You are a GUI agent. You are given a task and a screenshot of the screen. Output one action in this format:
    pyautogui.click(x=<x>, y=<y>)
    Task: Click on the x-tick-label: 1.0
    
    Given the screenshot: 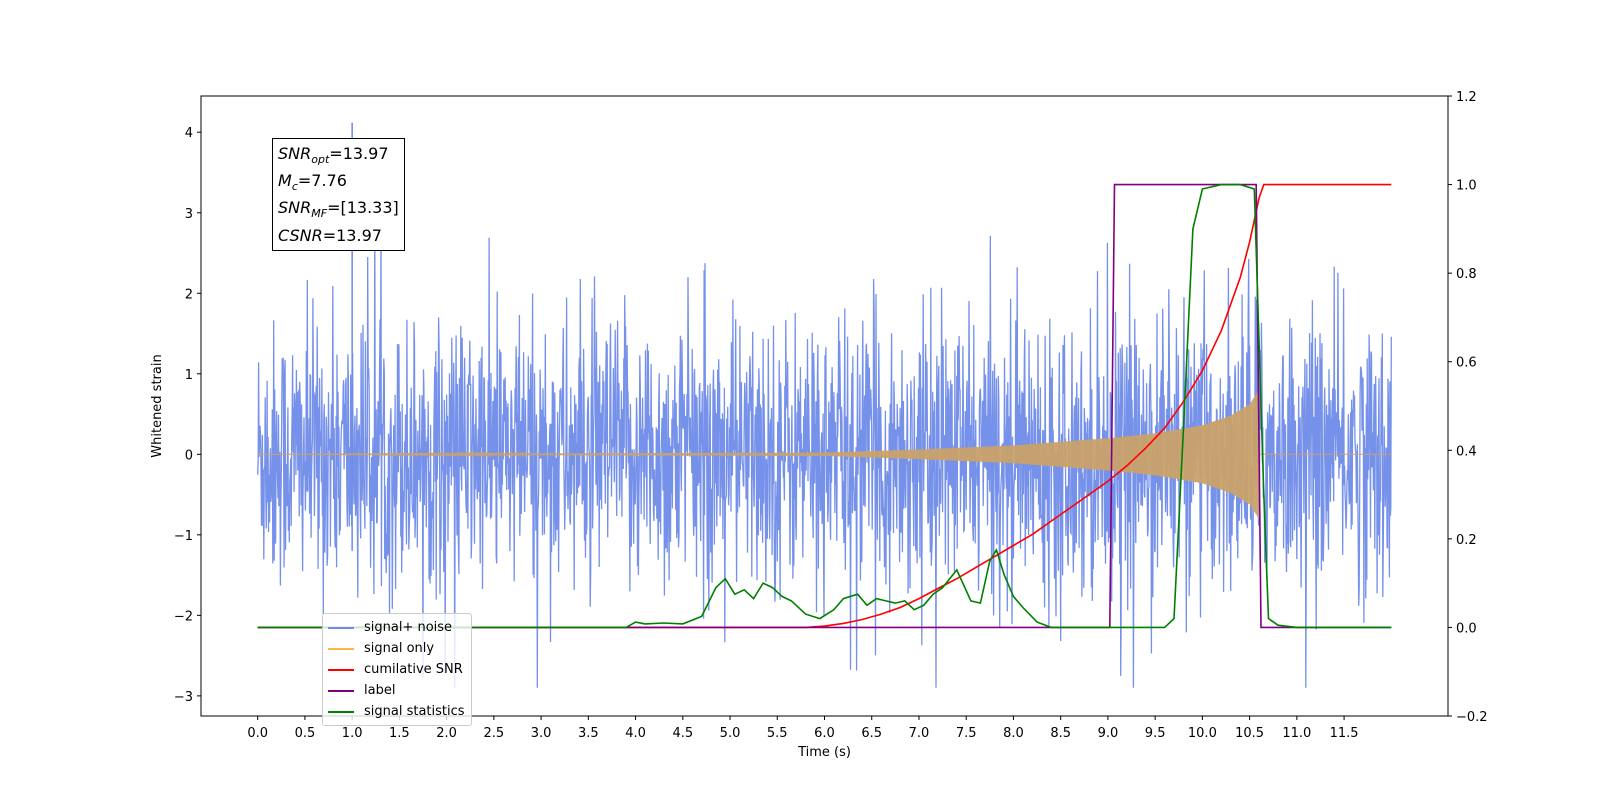 What is the action you would take?
    pyautogui.click(x=352, y=733)
    